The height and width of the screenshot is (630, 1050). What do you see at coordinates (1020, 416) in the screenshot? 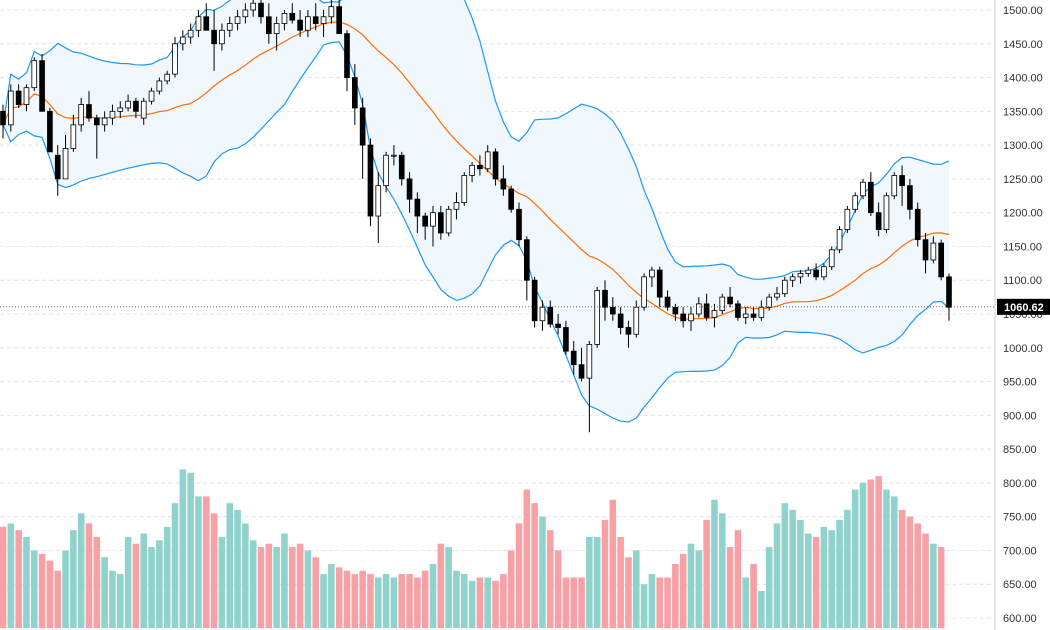
I see `y-tick-label: 900.00` at bounding box center [1020, 416].